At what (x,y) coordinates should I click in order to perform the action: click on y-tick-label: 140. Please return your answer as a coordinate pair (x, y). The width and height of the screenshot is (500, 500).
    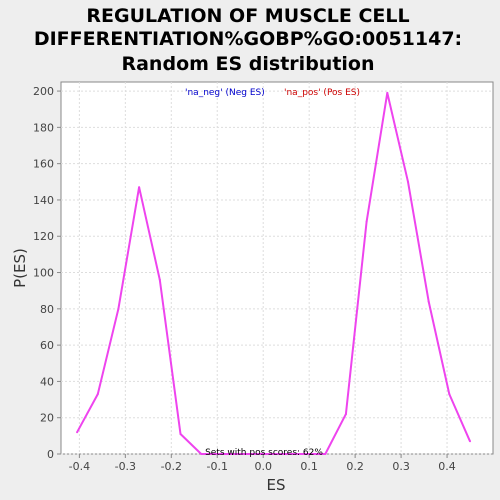
    Looking at the image, I should click on (43, 200).